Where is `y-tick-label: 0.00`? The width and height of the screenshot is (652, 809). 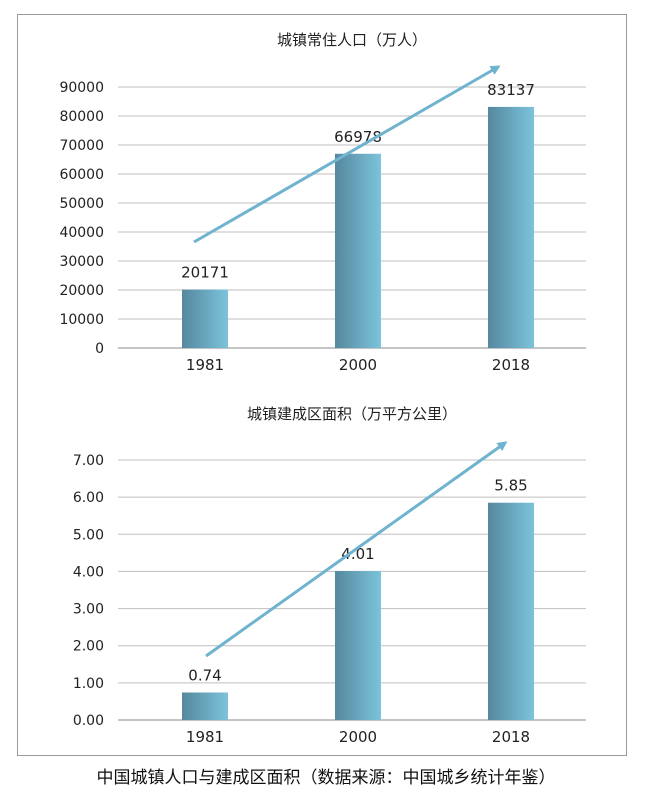 y-tick-label: 0.00 is located at coordinates (88, 721).